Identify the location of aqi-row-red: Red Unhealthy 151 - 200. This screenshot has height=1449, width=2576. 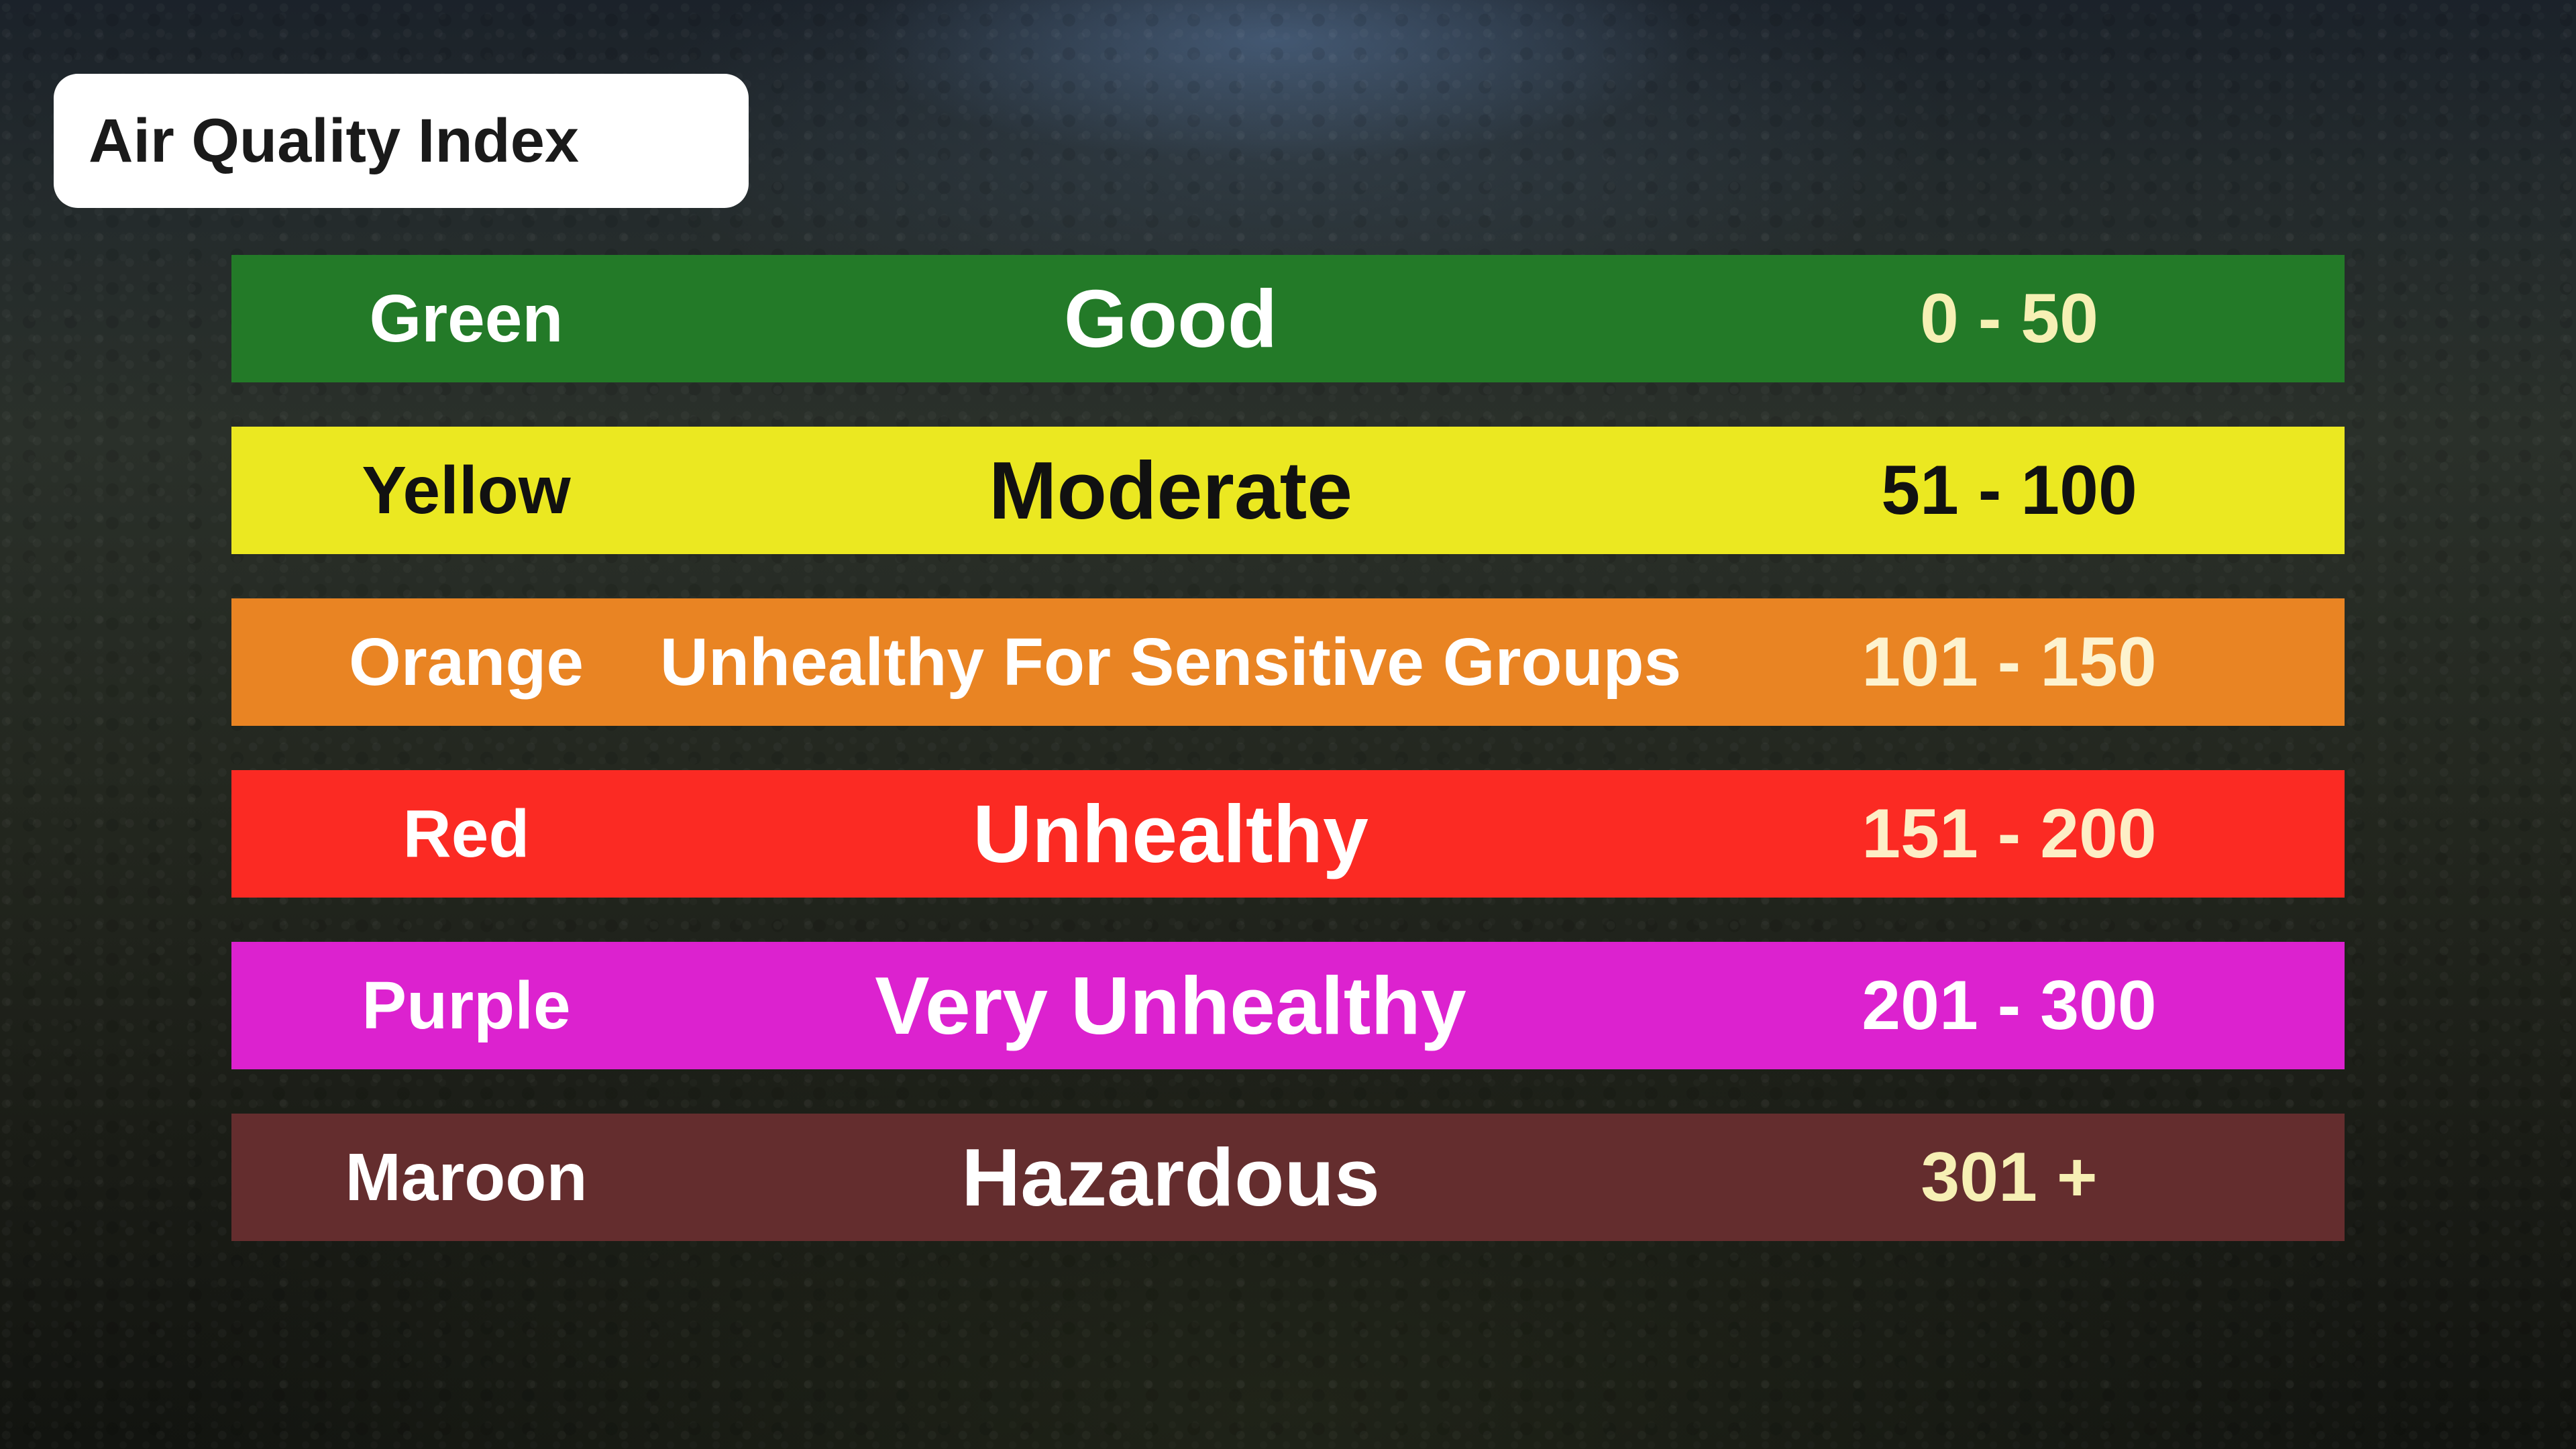
(1288, 834).